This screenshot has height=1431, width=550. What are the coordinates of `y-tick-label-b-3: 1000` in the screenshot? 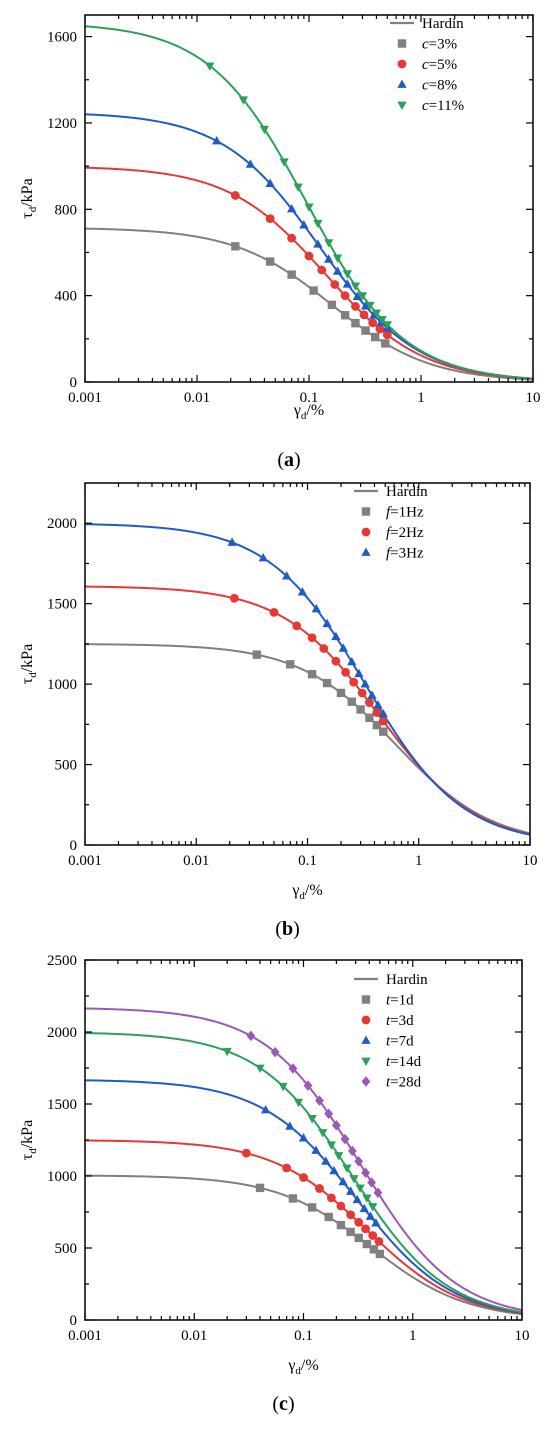 It's located at (62, 685).